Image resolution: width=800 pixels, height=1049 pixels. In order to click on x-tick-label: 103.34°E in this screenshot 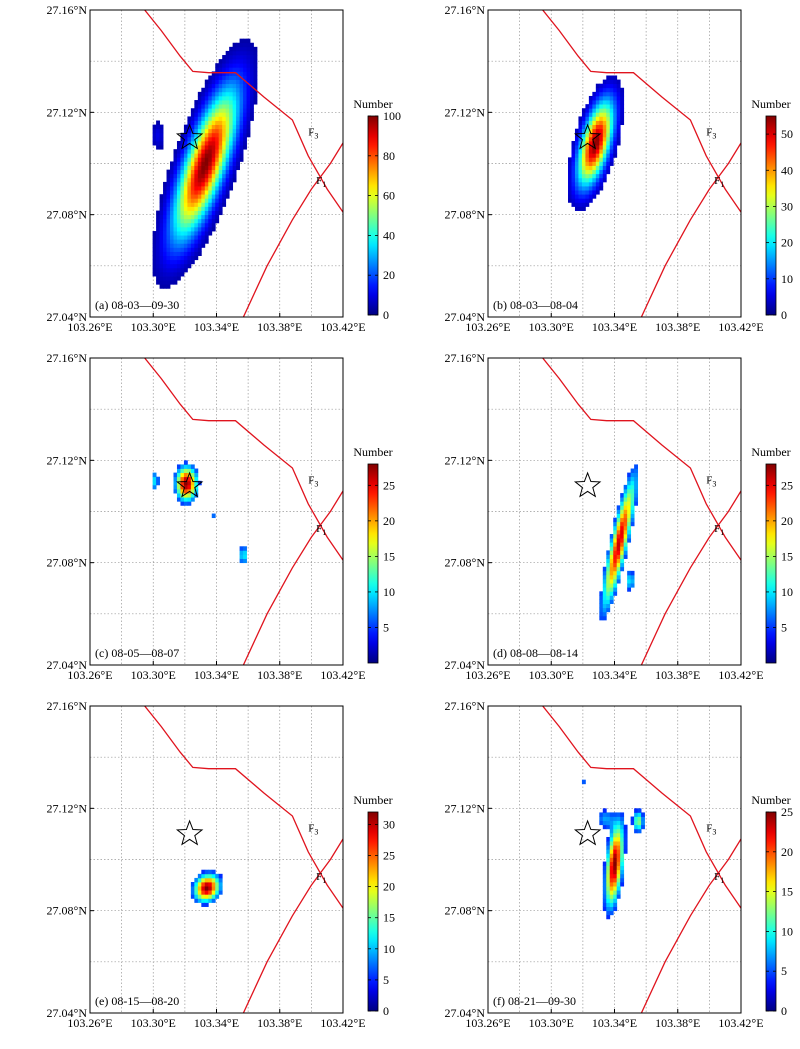, I will do `click(216, 327)`.